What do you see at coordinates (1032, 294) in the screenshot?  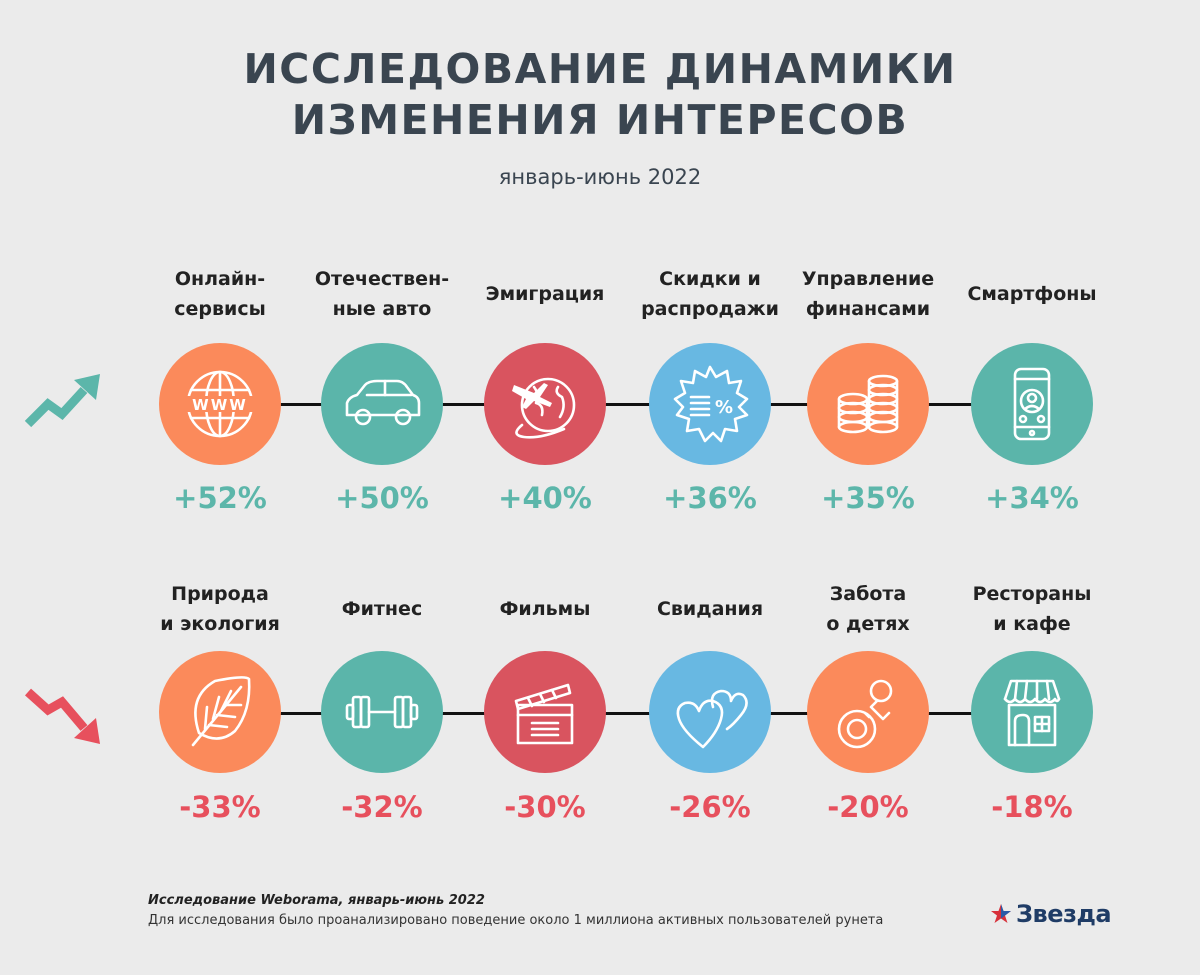 I see `category-label: Смартфоны` at bounding box center [1032, 294].